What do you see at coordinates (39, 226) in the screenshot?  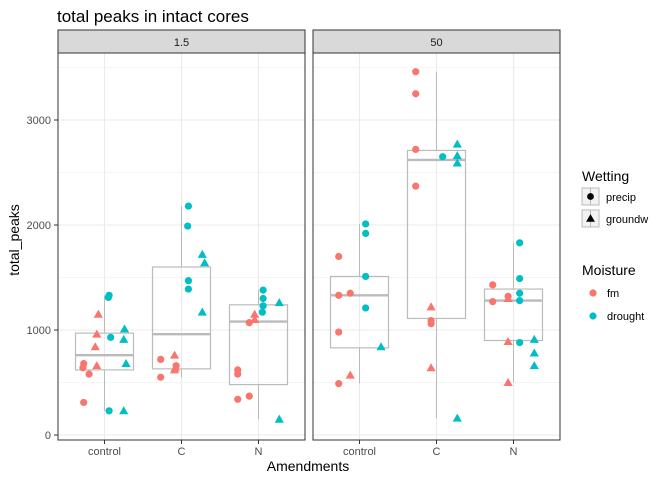 I see `y-tick-label: 2000` at bounding box center [39, 226].